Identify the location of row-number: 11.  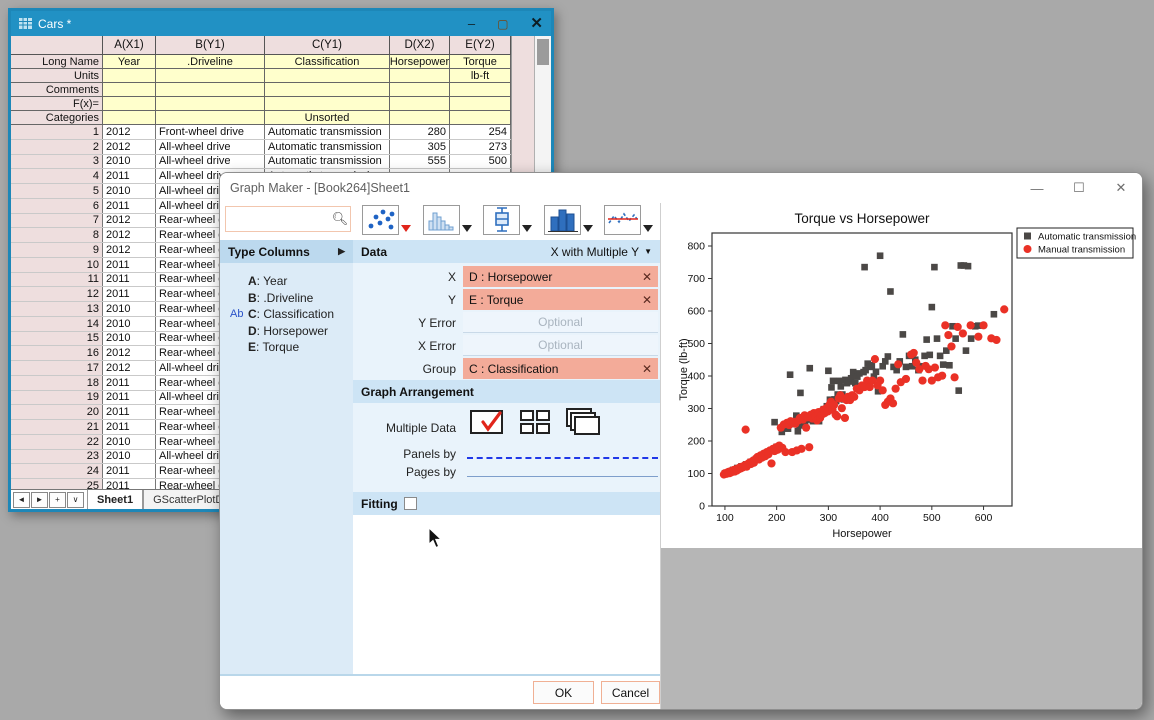
(57, 279).